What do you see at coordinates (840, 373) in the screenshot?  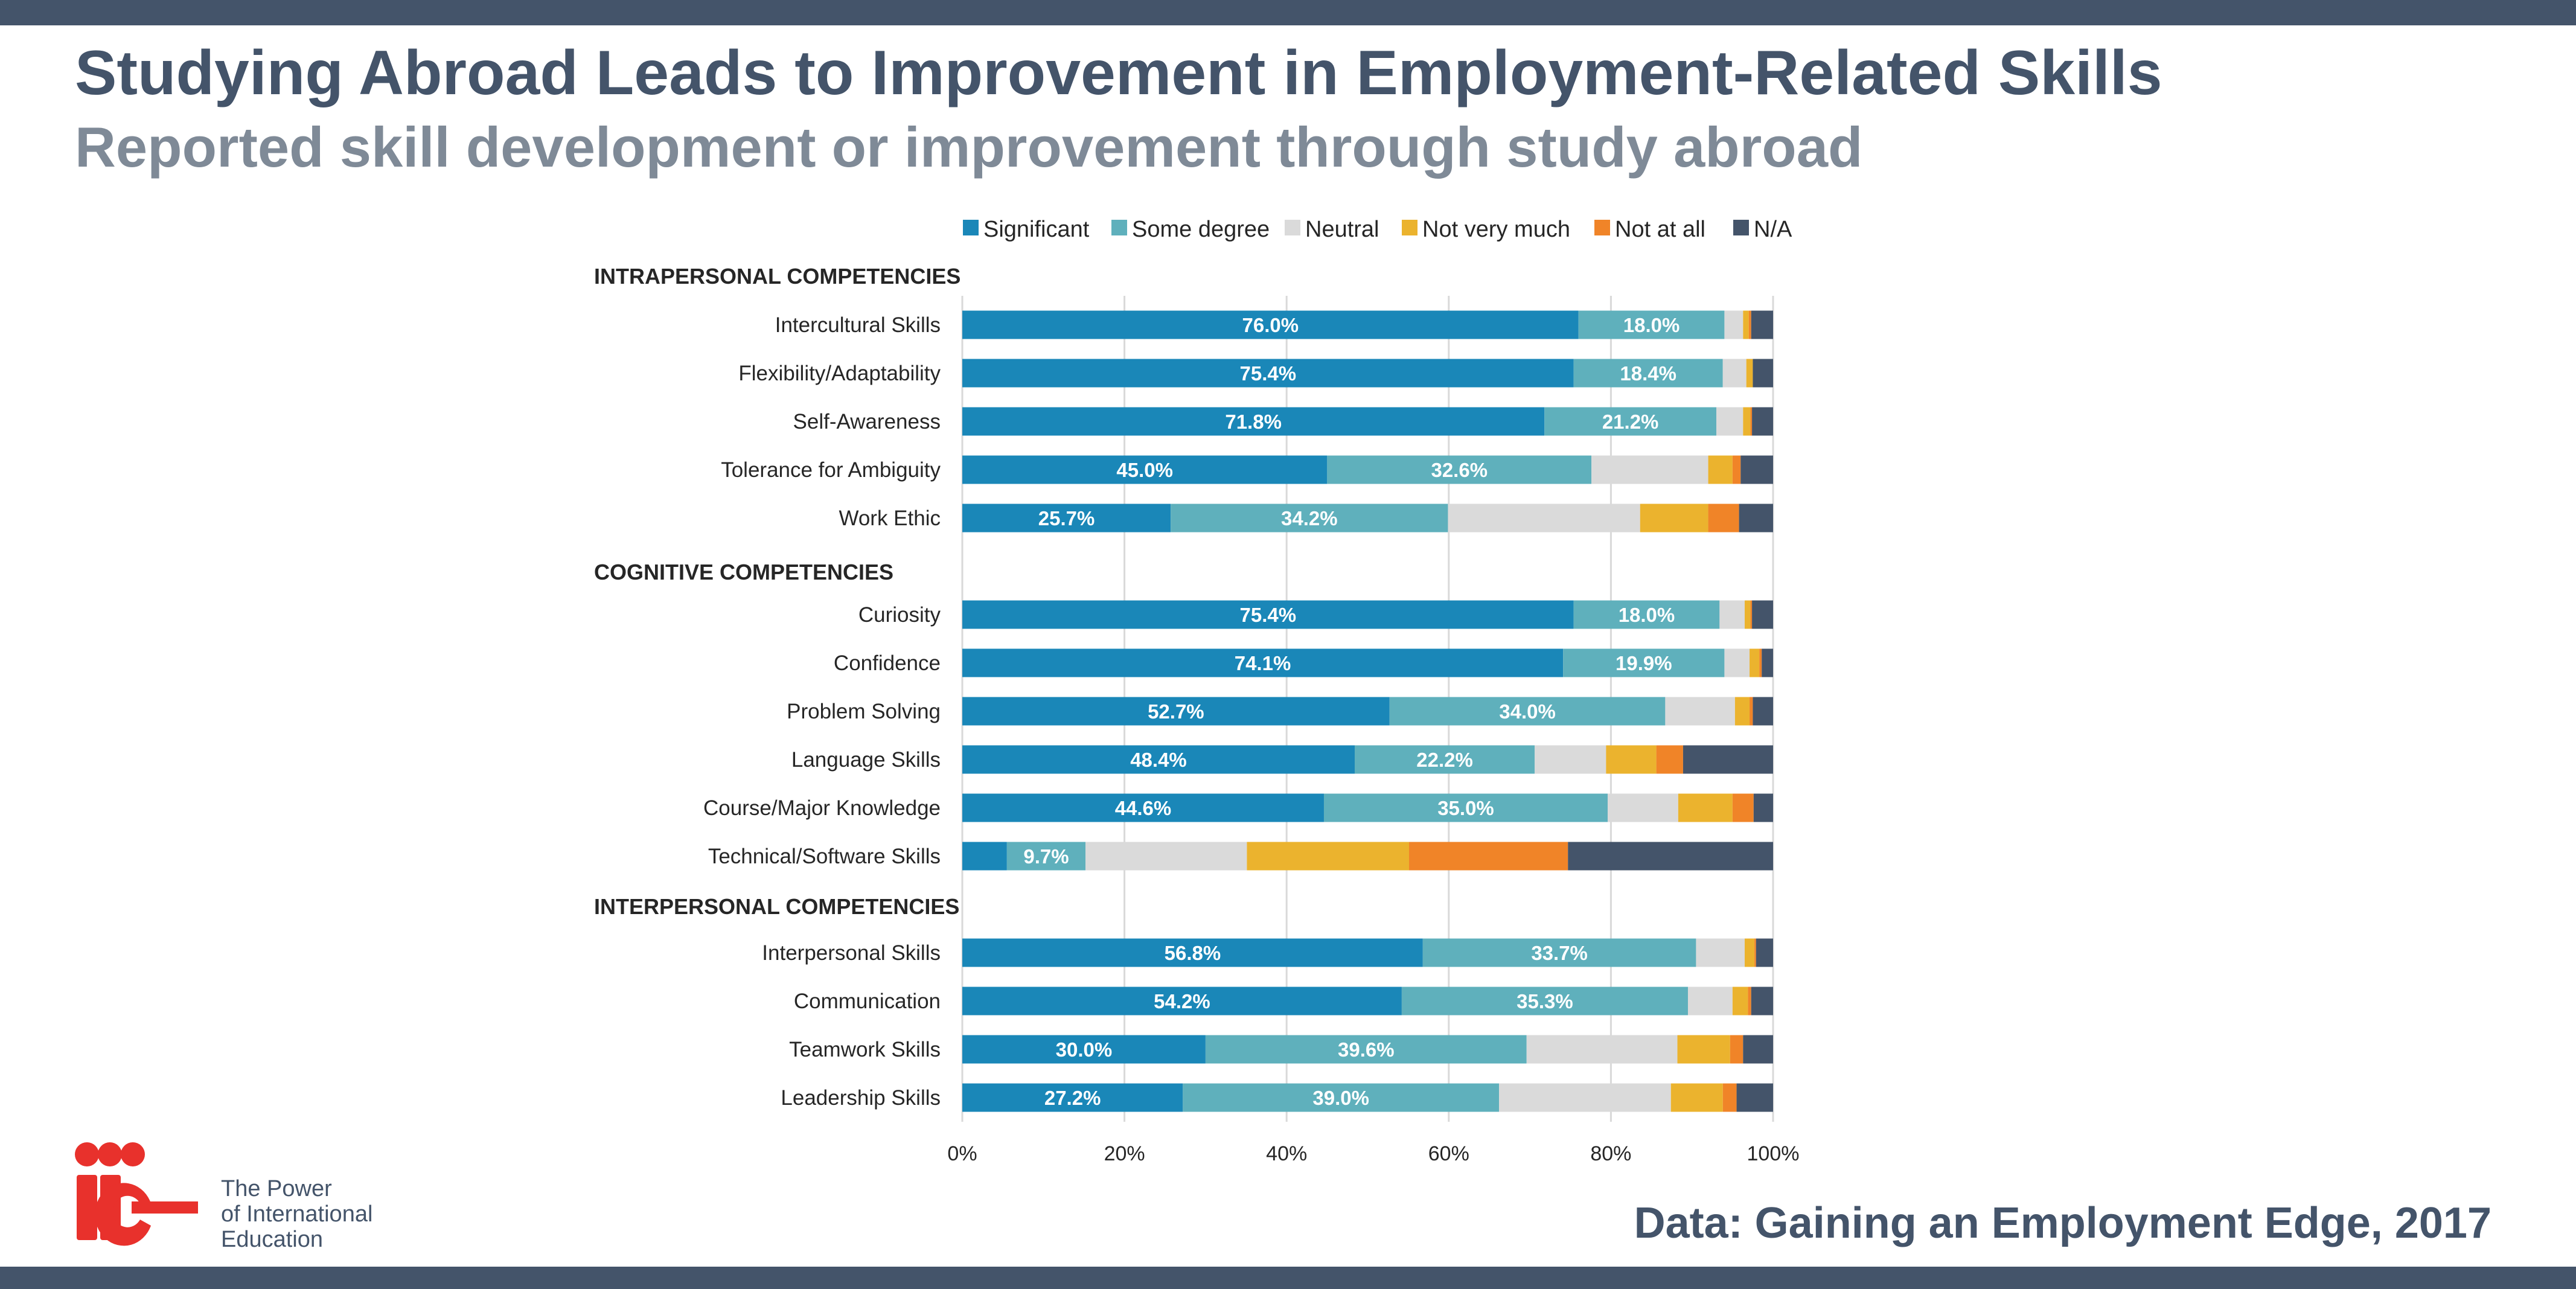 I see `row-label: Flexibility/Adaptability` at bounding box center [840, 373].